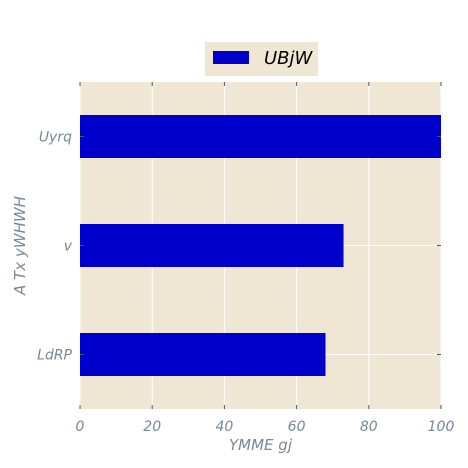 Image resolution: width=468 pixels, height=468 pixels. What do you see at coordinates (369, 427) in the screenshot?
I see `x-tick-label: 80` at bounding box center [369, 427].